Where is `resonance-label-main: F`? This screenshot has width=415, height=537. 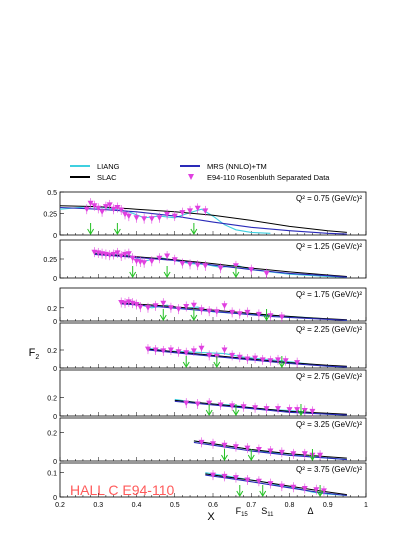 resonance-label-main: F is located at coordinates (239, 511).